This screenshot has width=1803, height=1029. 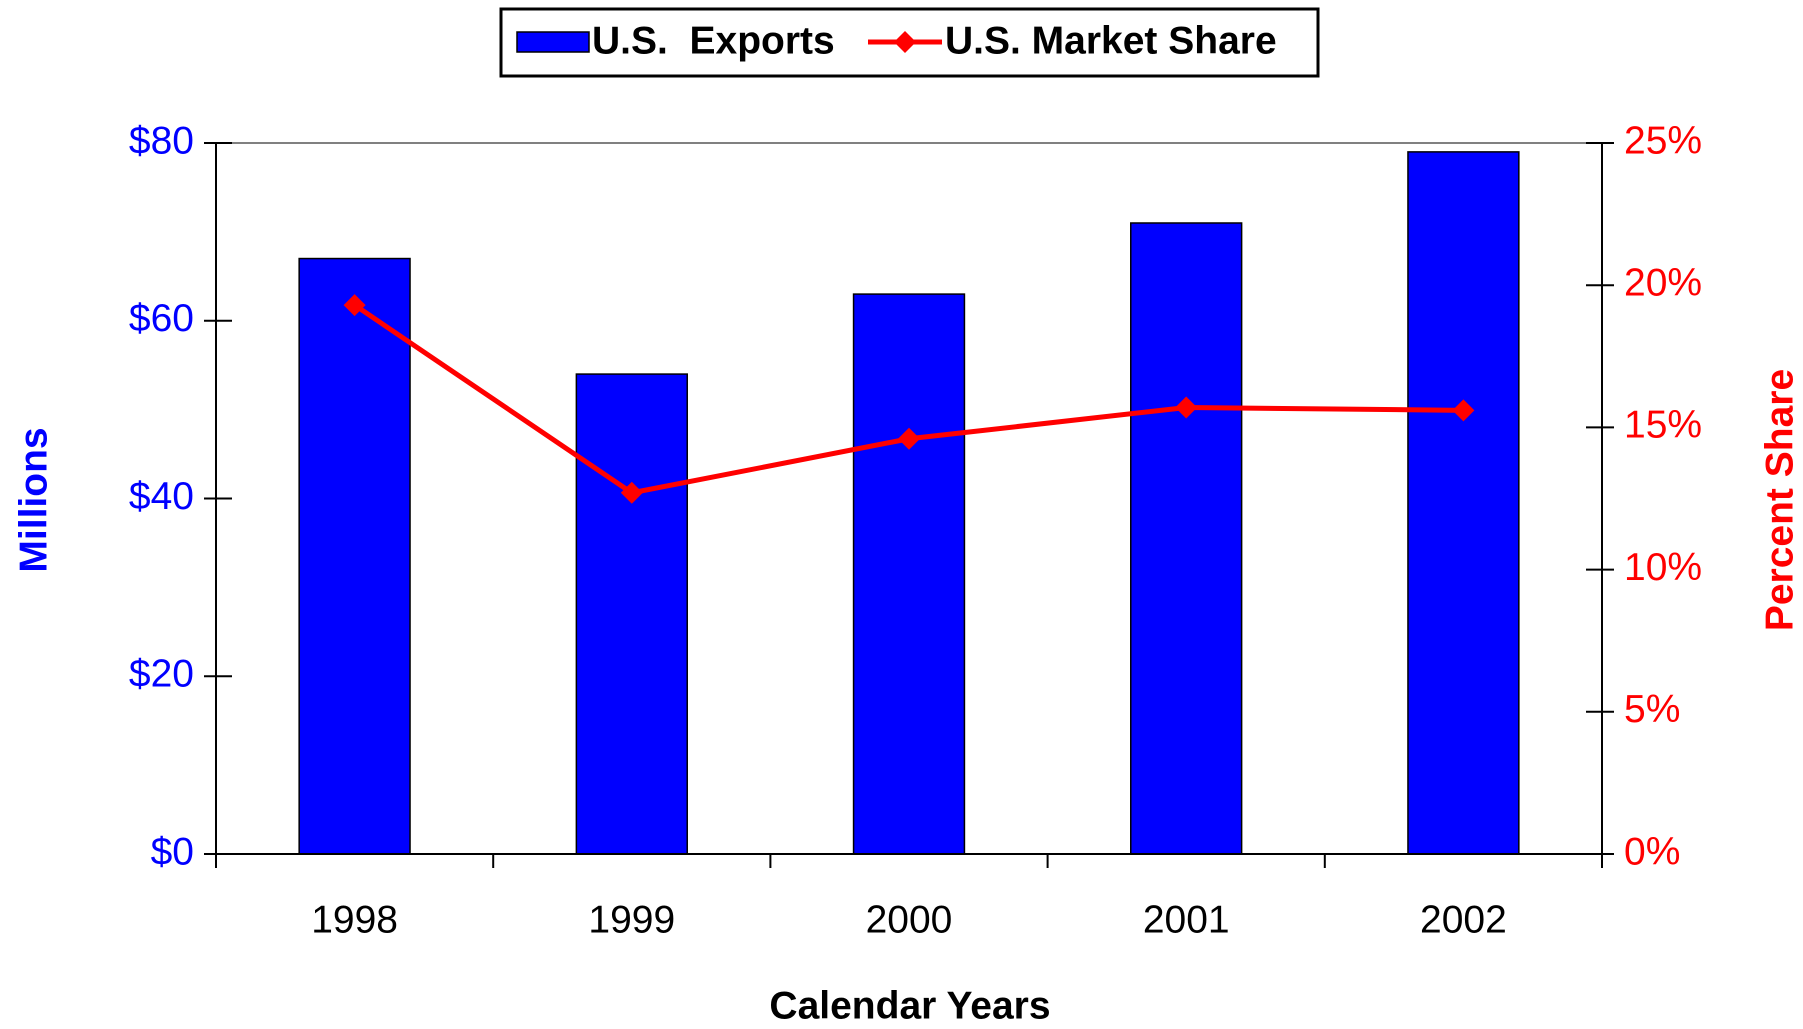 What do you see at coordinates (713, 40) in the screenshot?
I see `legend-label: U.S. Exports` at bounding box center [713, 40].